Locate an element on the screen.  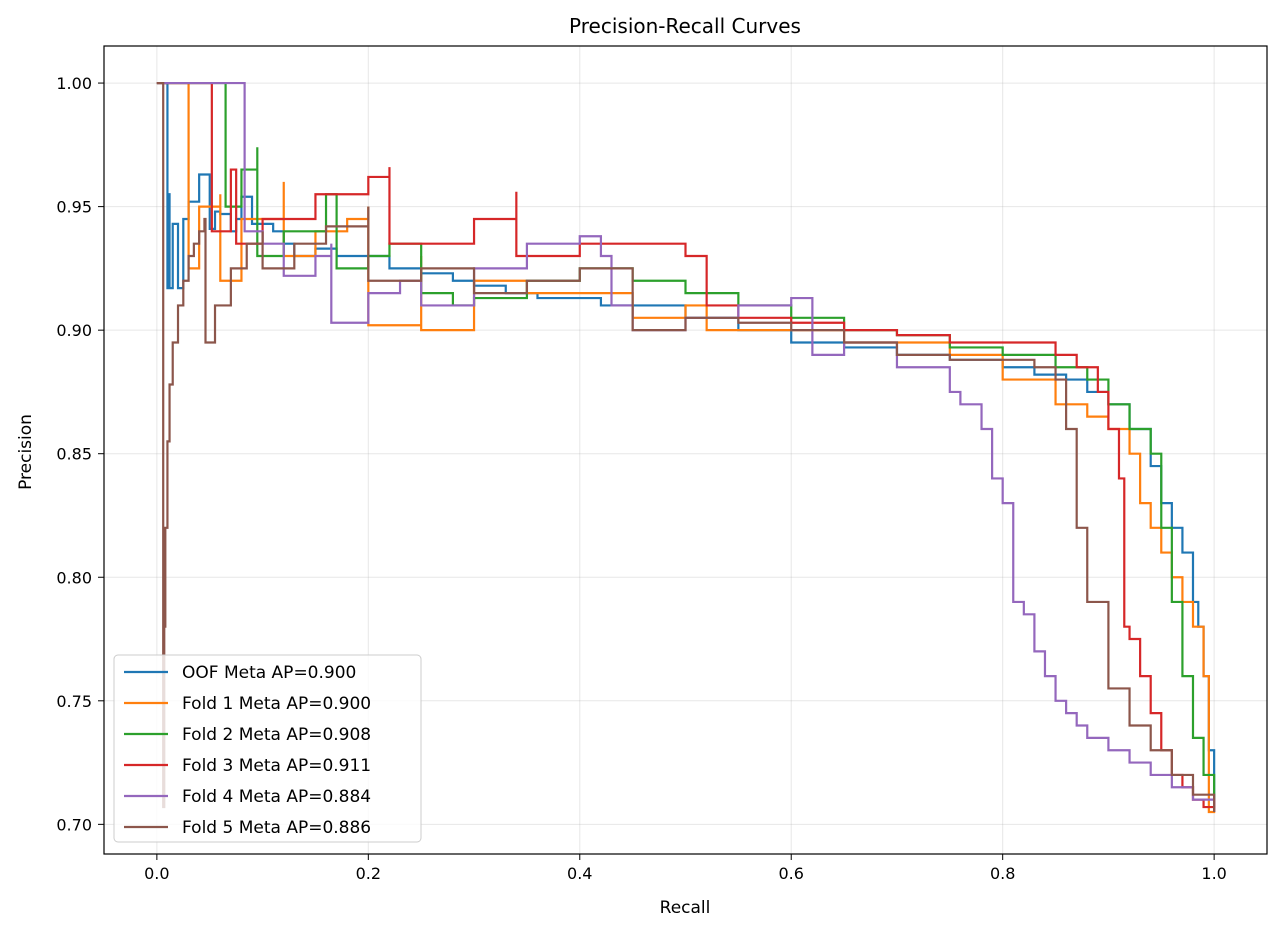
y-tick-label: 0.90 is located at coordinates (74, 330).